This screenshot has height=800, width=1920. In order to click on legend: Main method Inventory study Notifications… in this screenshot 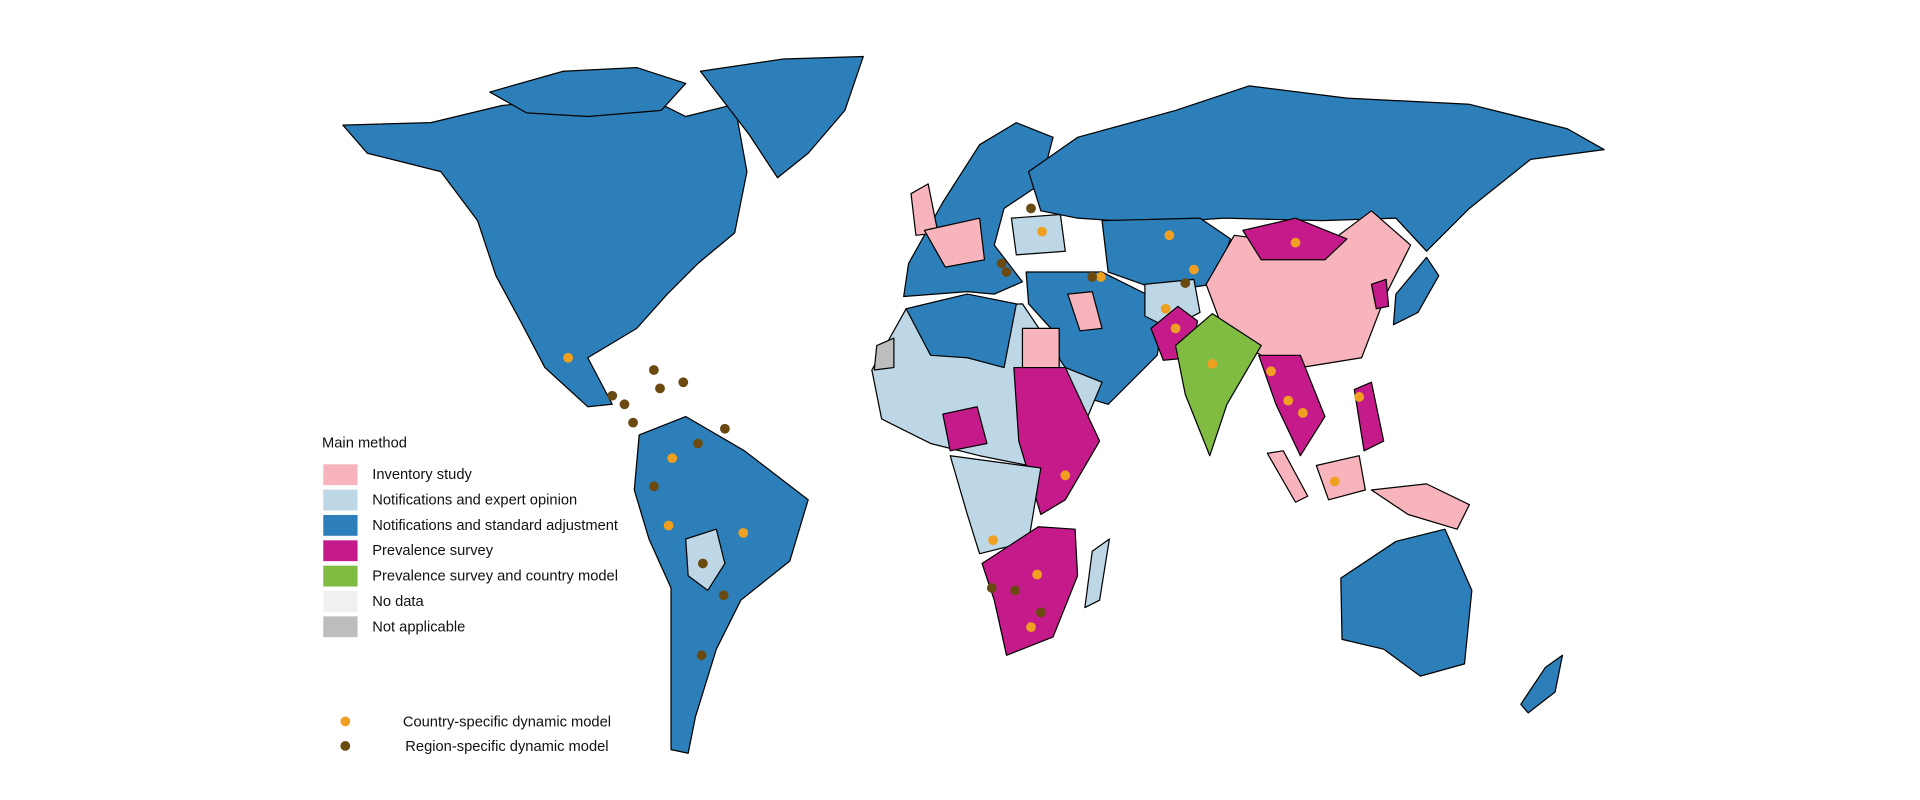, I will do `click(470, 595)`.